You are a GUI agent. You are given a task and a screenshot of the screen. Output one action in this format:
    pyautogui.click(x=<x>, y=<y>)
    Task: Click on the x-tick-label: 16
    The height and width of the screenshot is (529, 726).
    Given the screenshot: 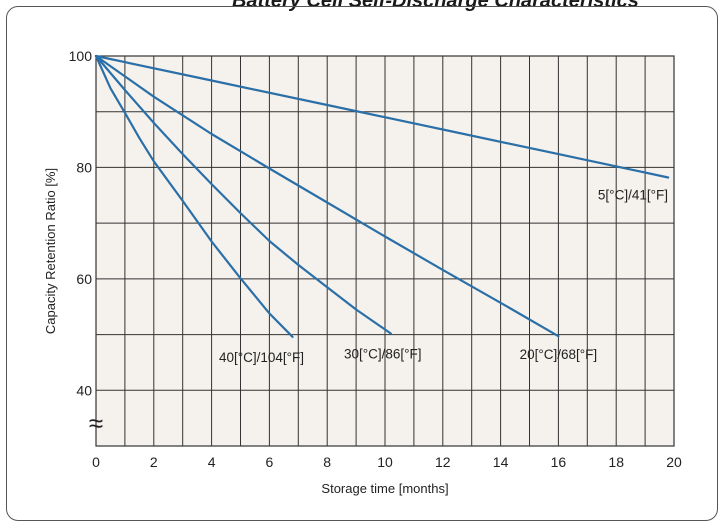 What is the action you would take?
    pyautogui.click(x=559, y=462)
    